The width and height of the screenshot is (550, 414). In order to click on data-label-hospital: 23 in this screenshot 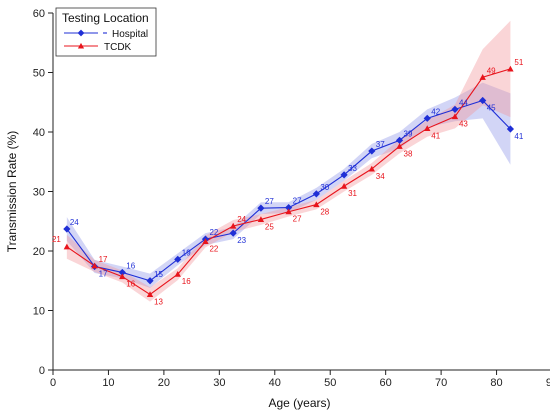, I will do `click(241, 240)`.